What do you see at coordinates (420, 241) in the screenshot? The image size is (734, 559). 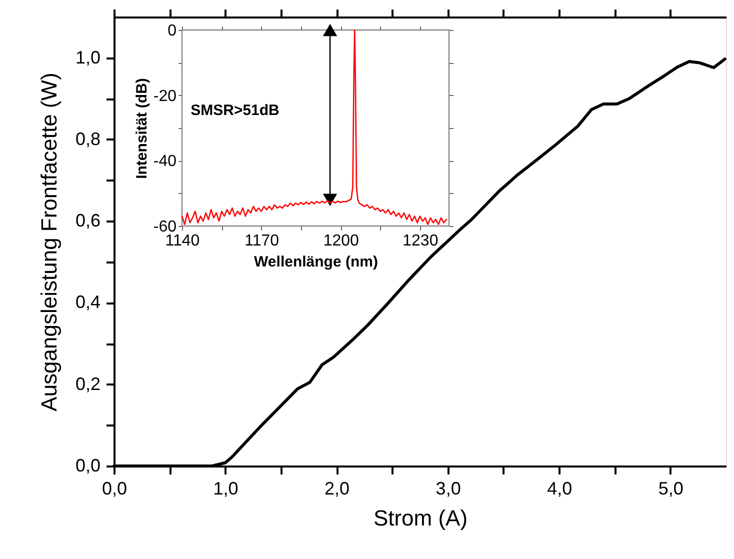 I see `x-tick-label: 1230` at bounding box center [420, 241].